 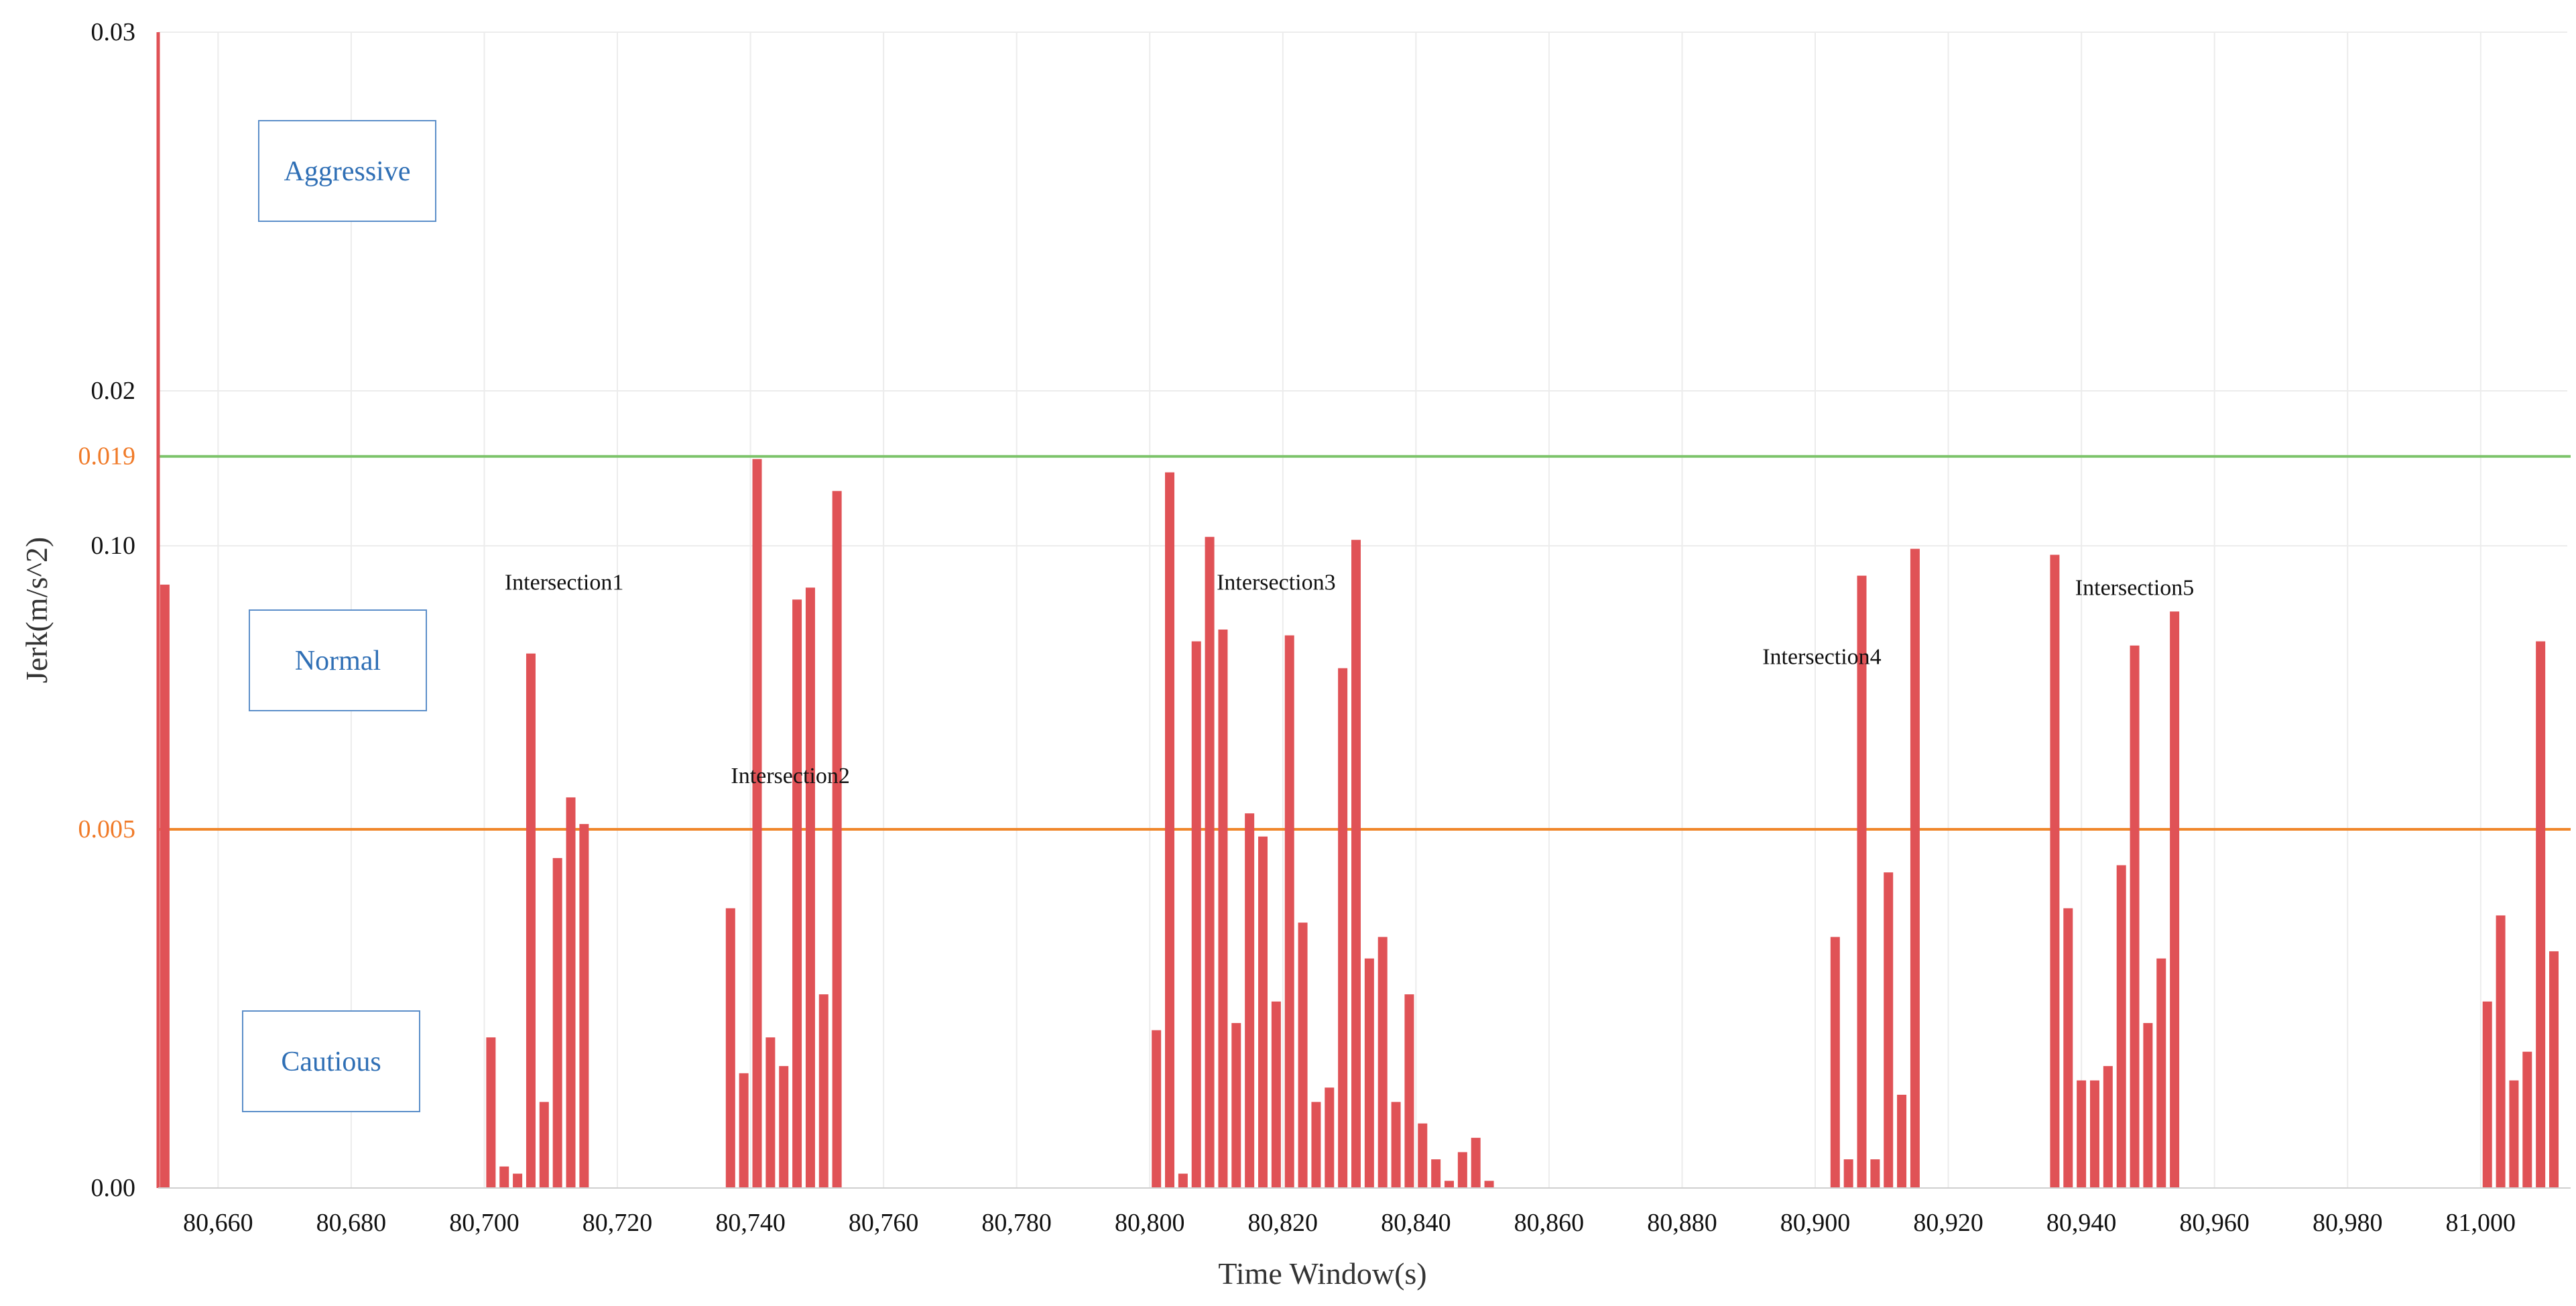 I want to click on x-axis-title: Time Window(s), so click(x=1322, y=1273).